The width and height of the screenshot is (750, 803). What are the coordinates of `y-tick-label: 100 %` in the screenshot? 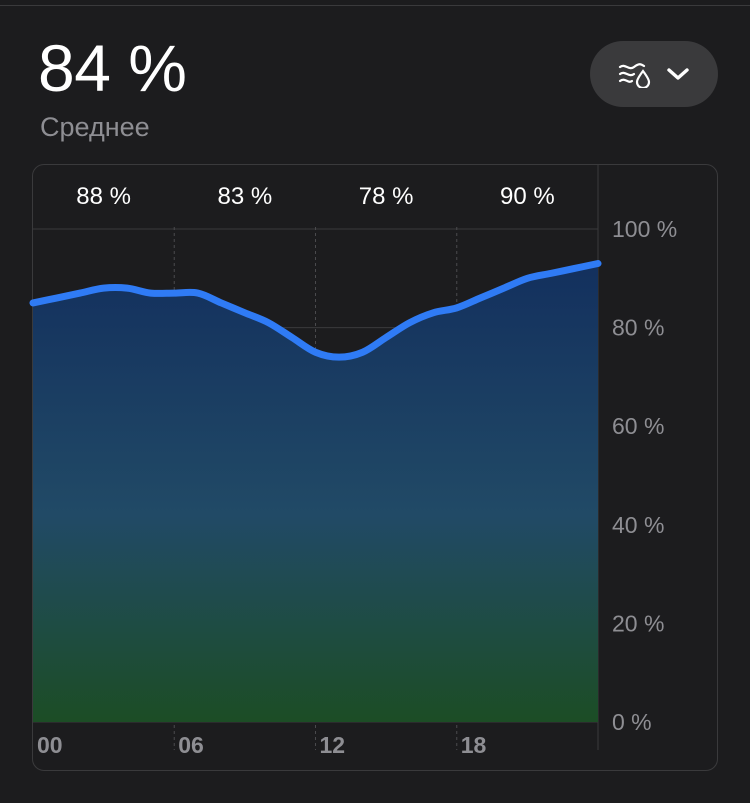 It's located at (644, 229).